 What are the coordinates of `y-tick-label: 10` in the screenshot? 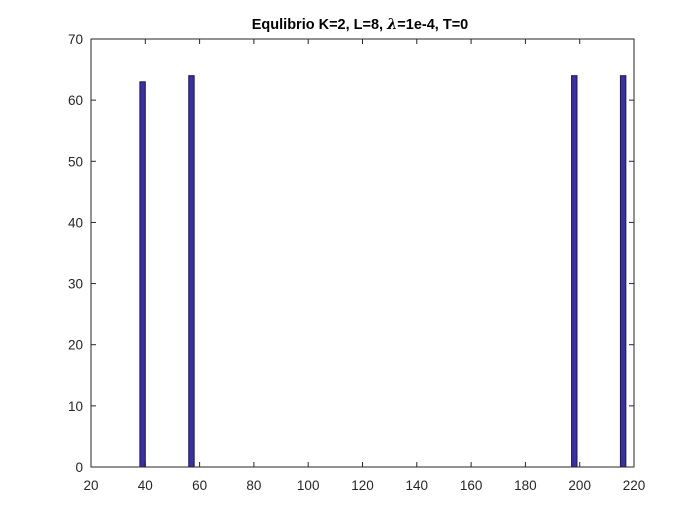 It's located at (75, 406).